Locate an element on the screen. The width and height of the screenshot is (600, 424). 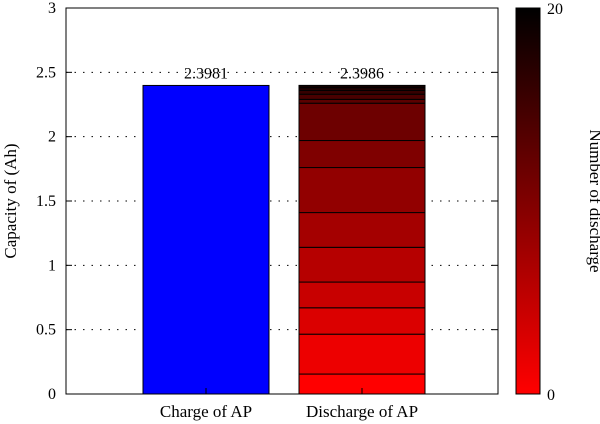
y-tick-label: 0.5 is located at coordinates (46, 330).